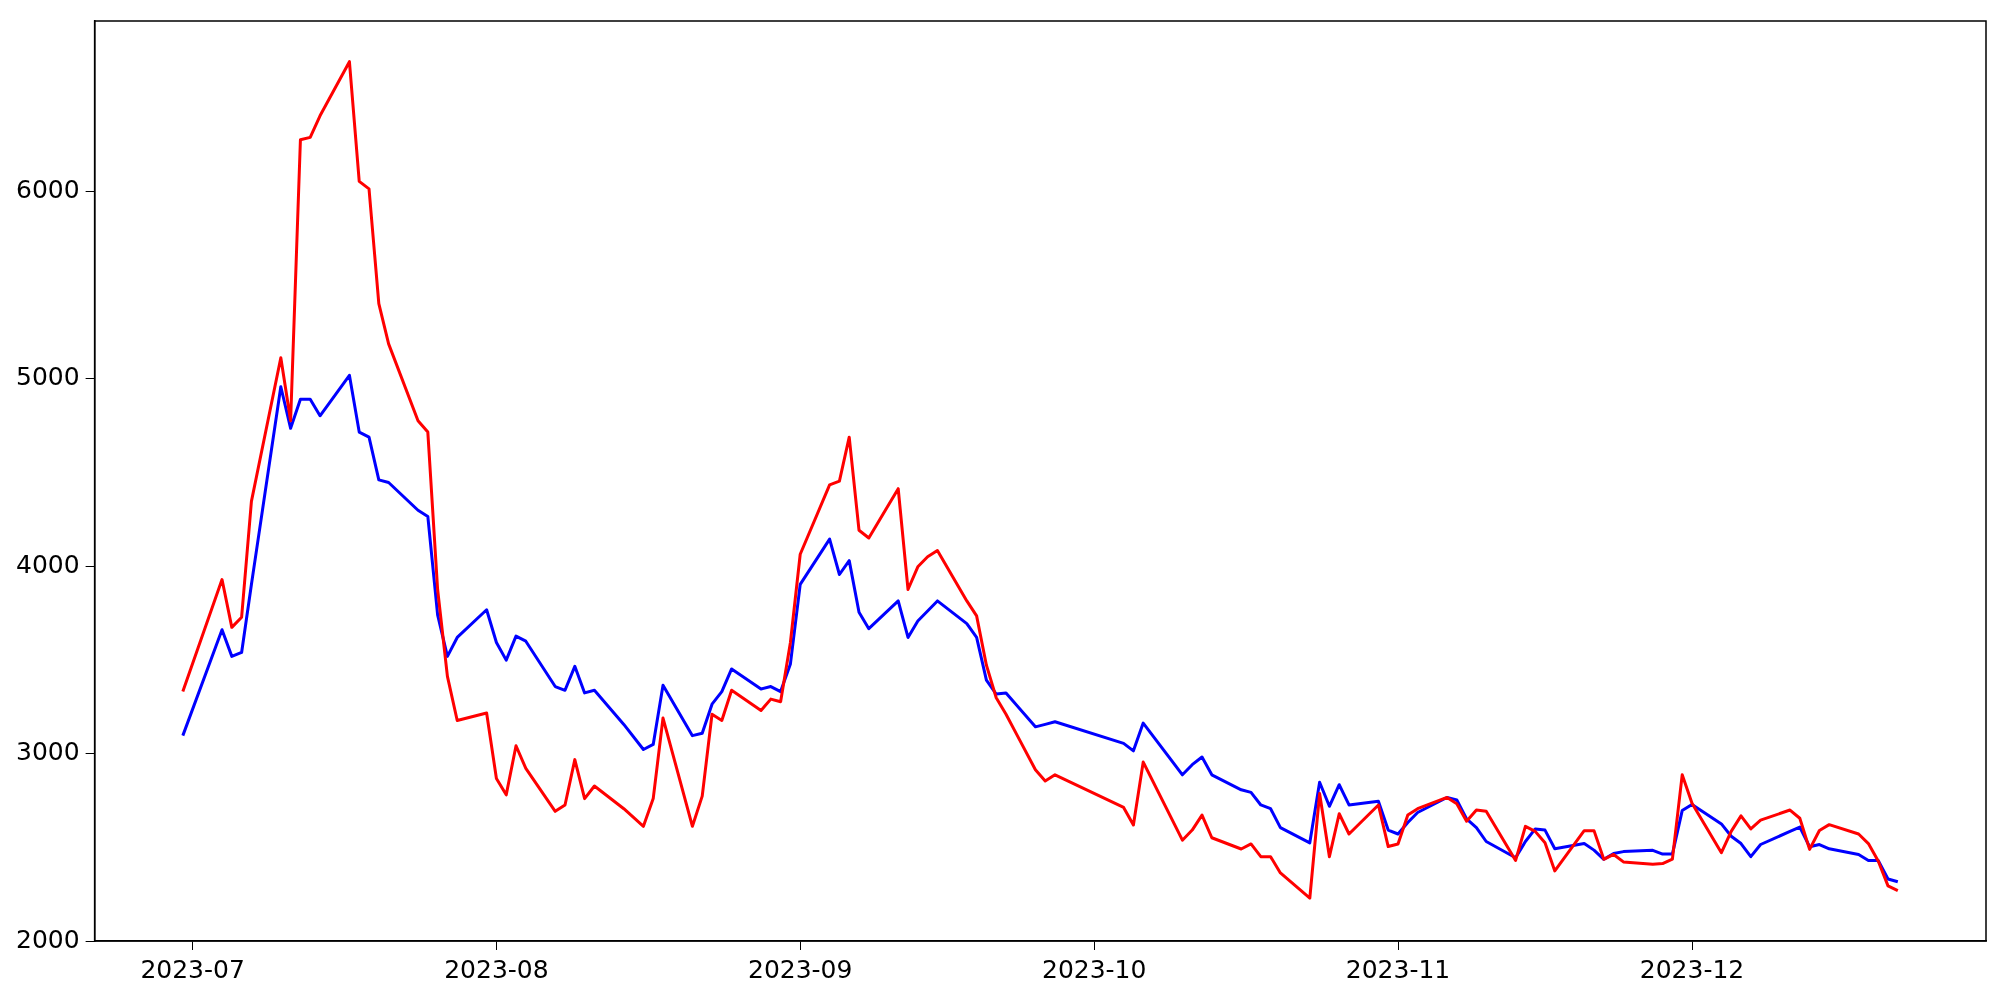  What do you see at coordinates (48, 377) in the screenshot?
I see `y-tick-label: 5000` at bounding box center [48, 377].